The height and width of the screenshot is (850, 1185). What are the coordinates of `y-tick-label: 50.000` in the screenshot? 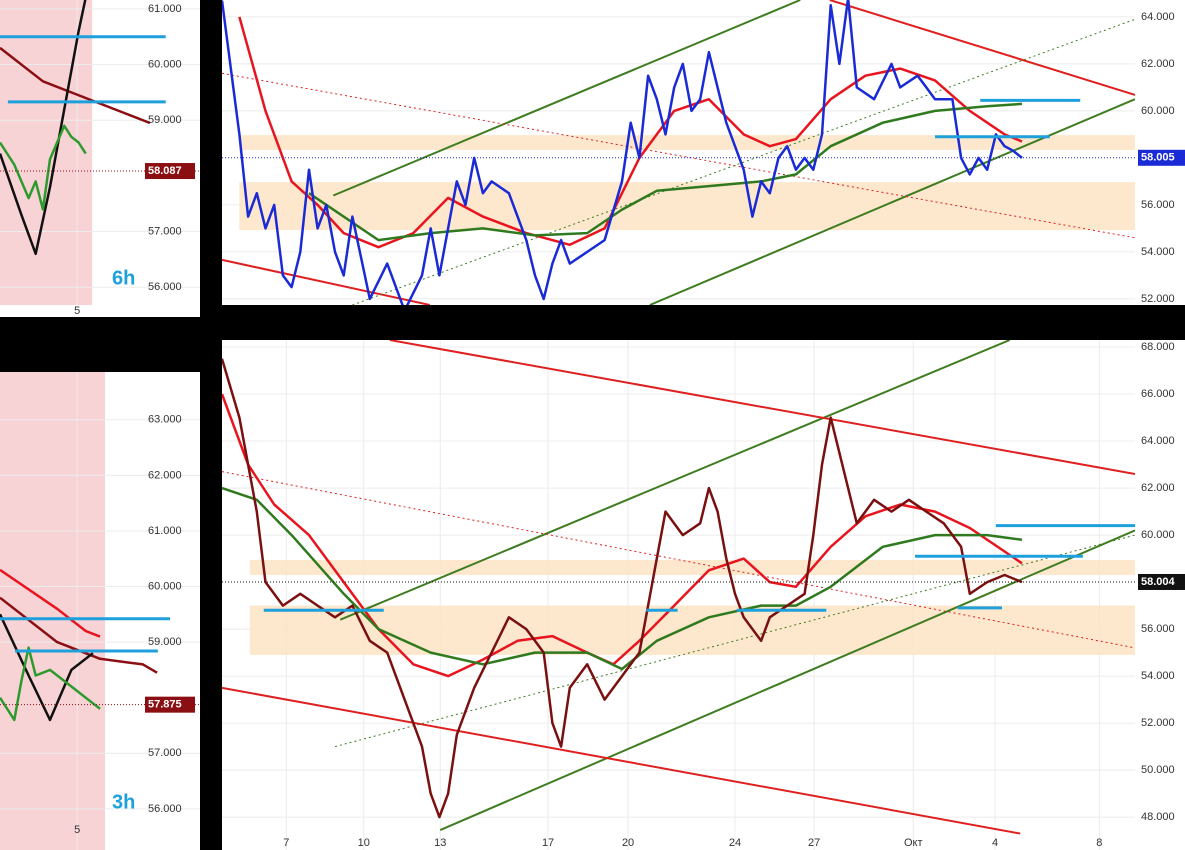 It's located at (1158, 770).